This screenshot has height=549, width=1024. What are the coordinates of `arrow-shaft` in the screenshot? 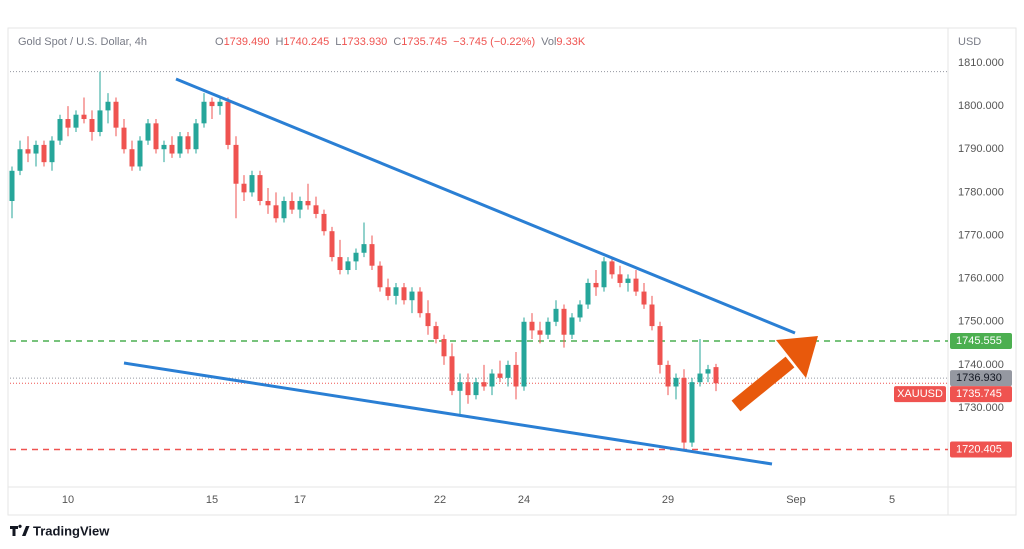 It's located at (763, 384).